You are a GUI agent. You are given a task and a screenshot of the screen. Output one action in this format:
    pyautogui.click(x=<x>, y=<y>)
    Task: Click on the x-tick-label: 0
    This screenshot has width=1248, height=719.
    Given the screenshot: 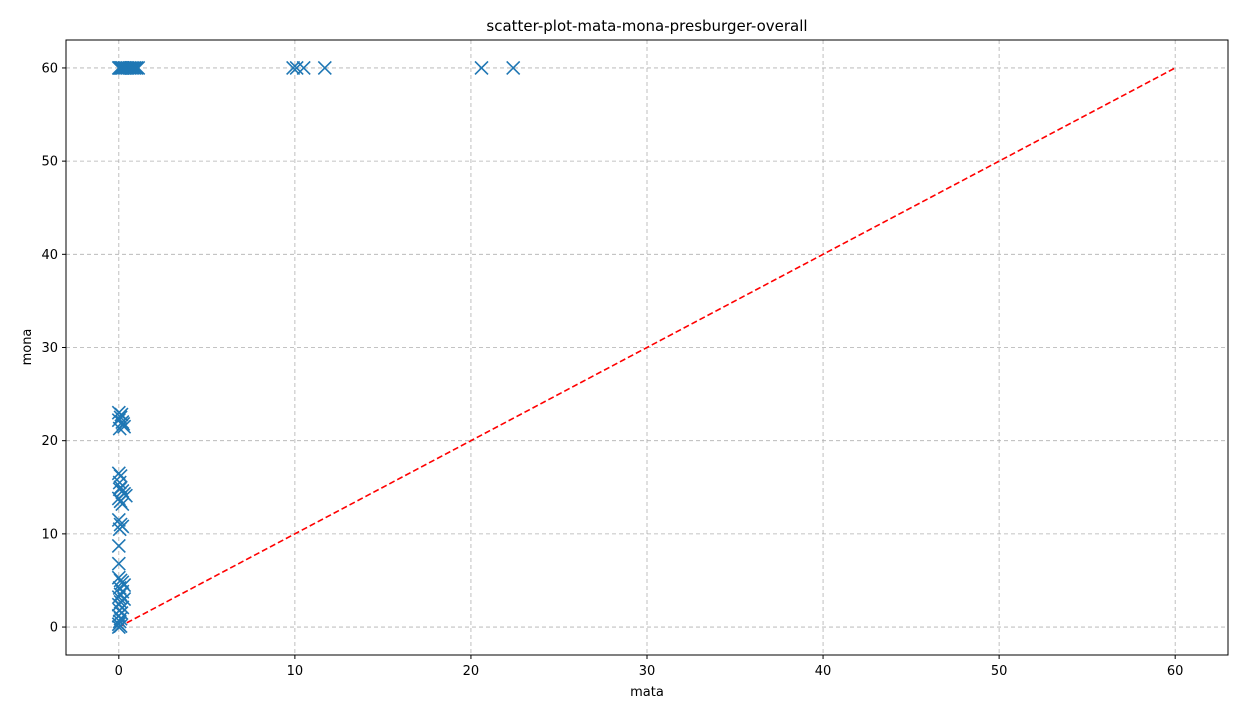 What is the action you would take?
    pyautogui.click(x=119, y=671)
    